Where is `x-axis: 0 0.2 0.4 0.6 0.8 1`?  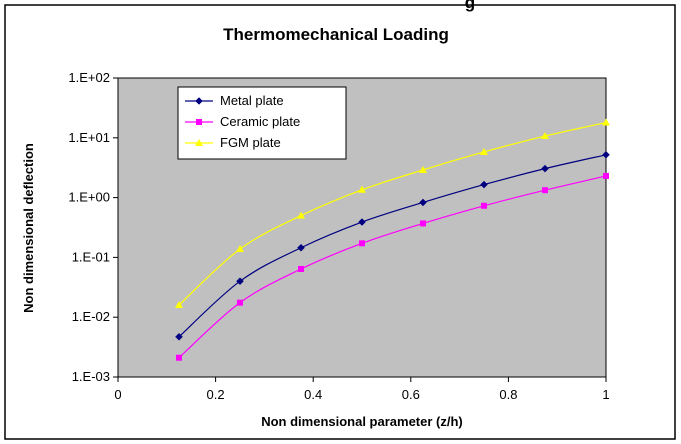
x-axis: 0 0.2 0.4 0.6 0.8 1 is located at coordinates (362, 389).